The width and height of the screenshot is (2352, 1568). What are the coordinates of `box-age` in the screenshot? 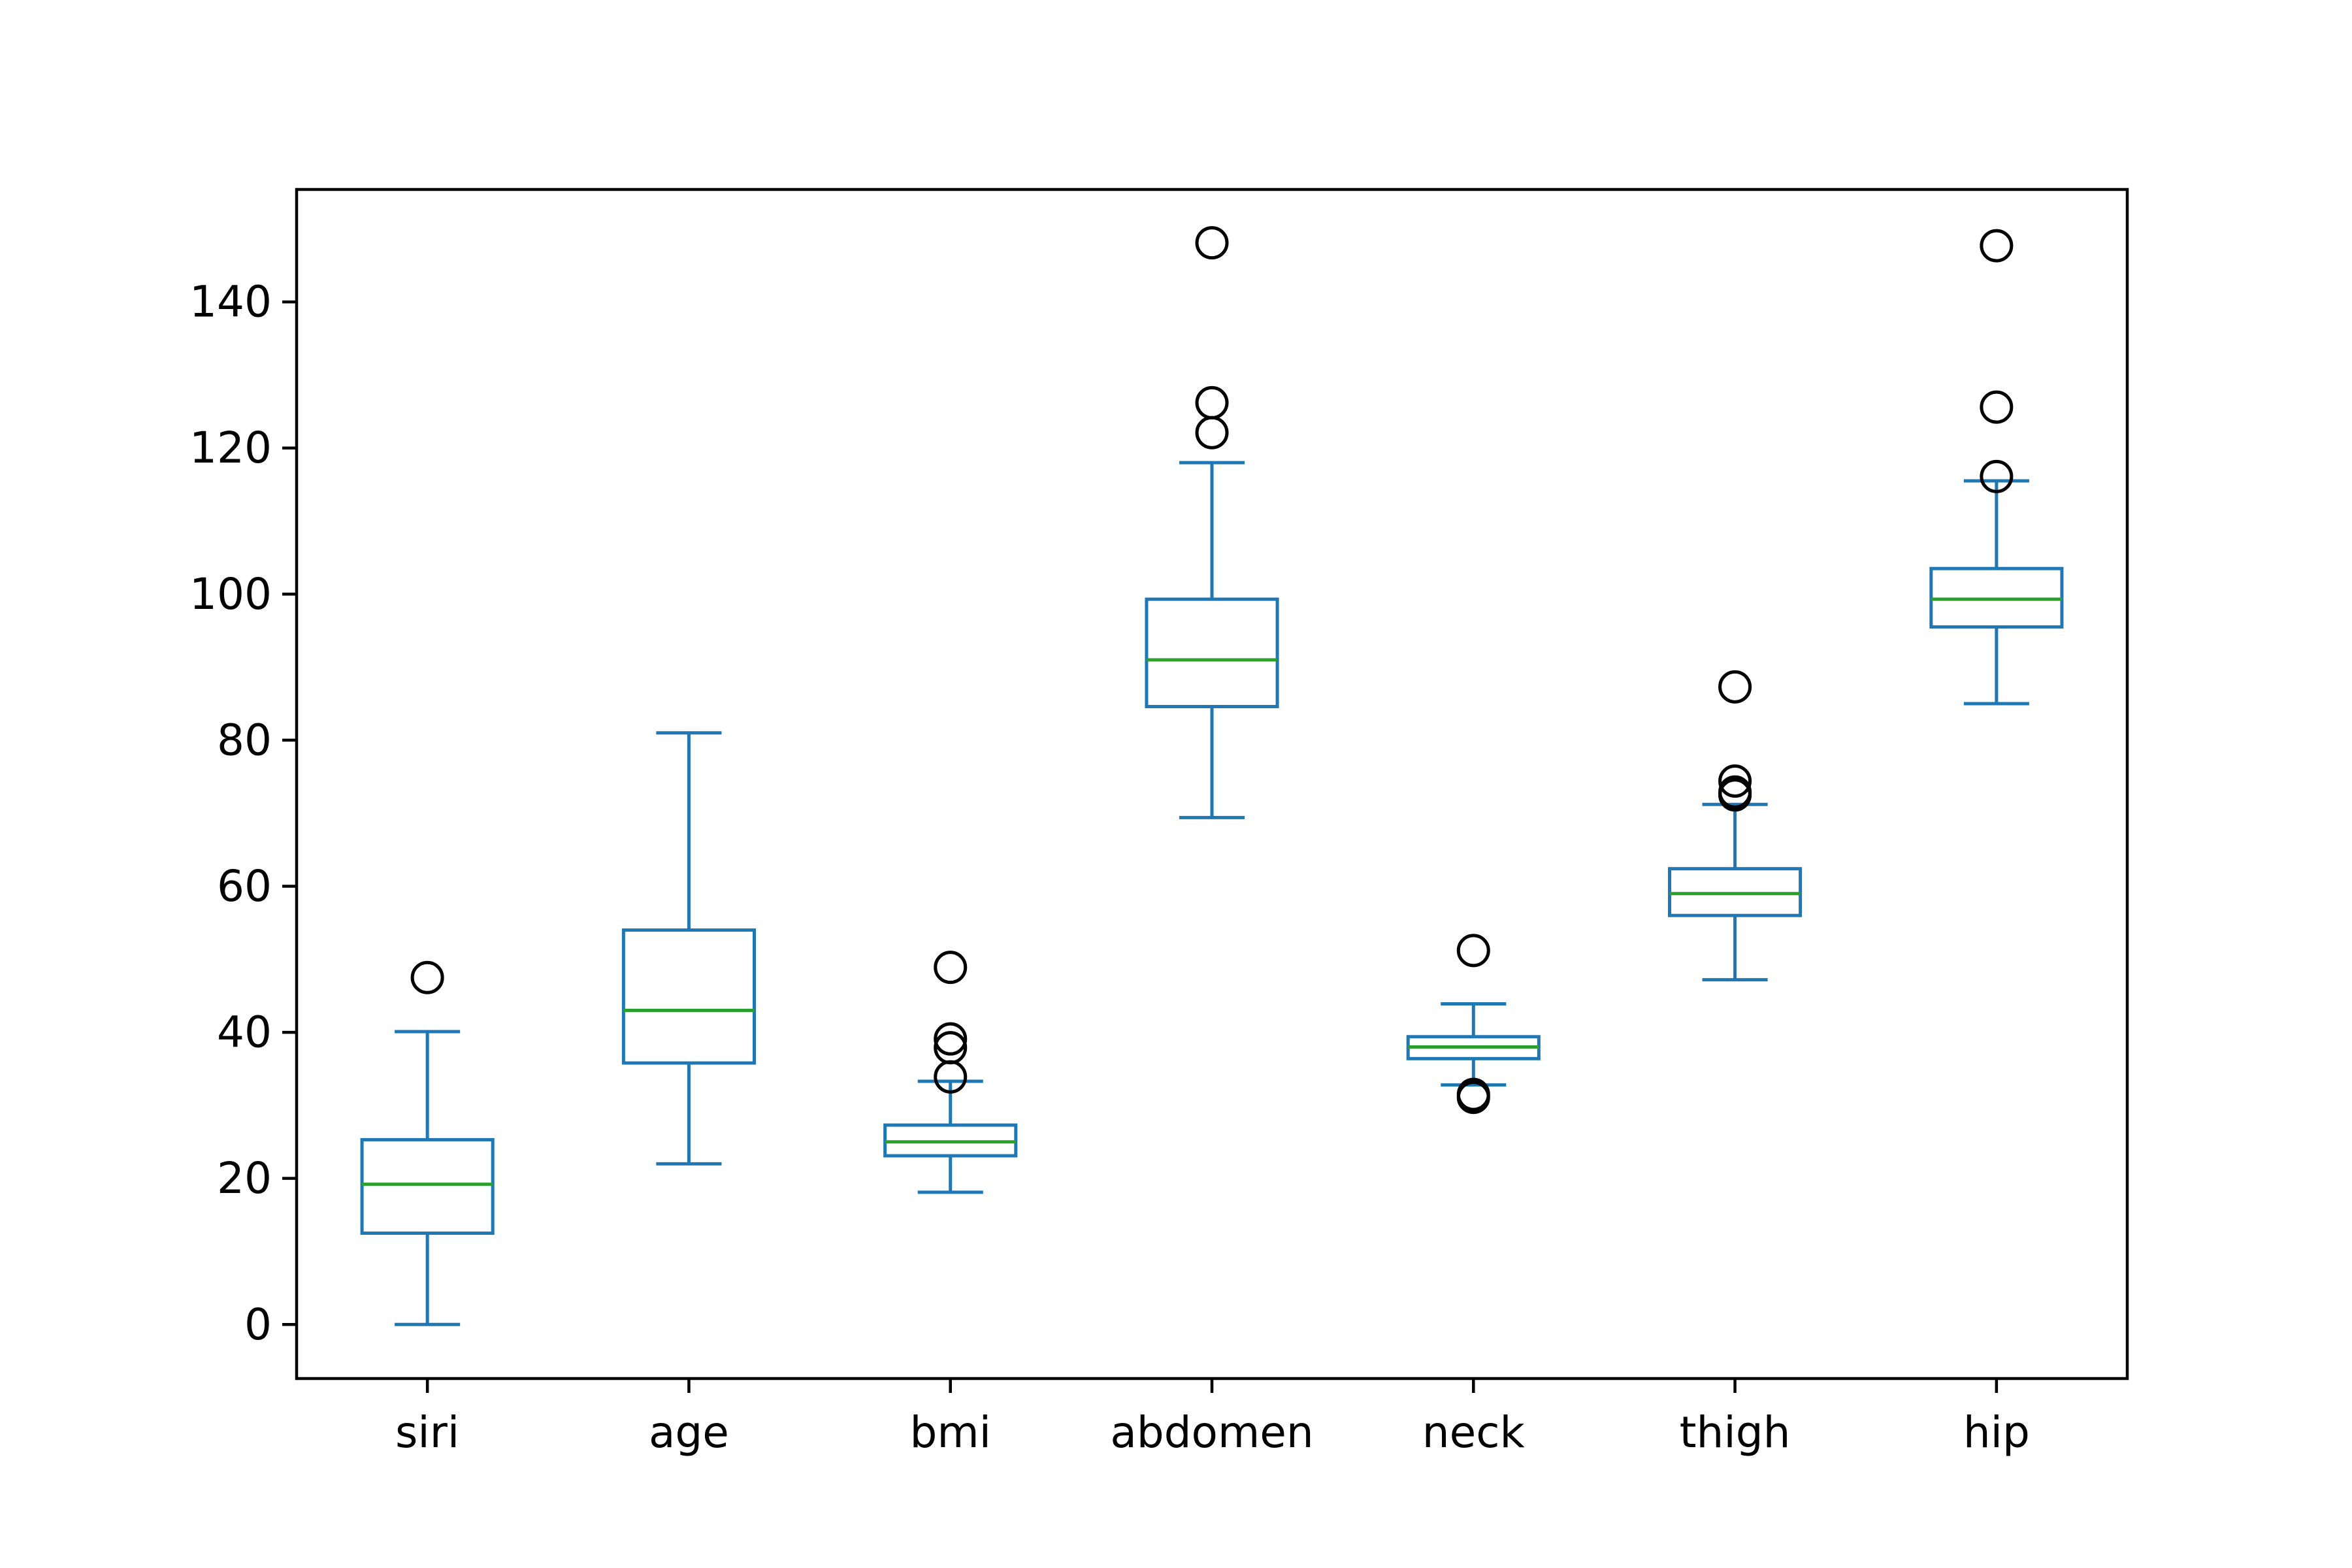 It's located at (688, 948).